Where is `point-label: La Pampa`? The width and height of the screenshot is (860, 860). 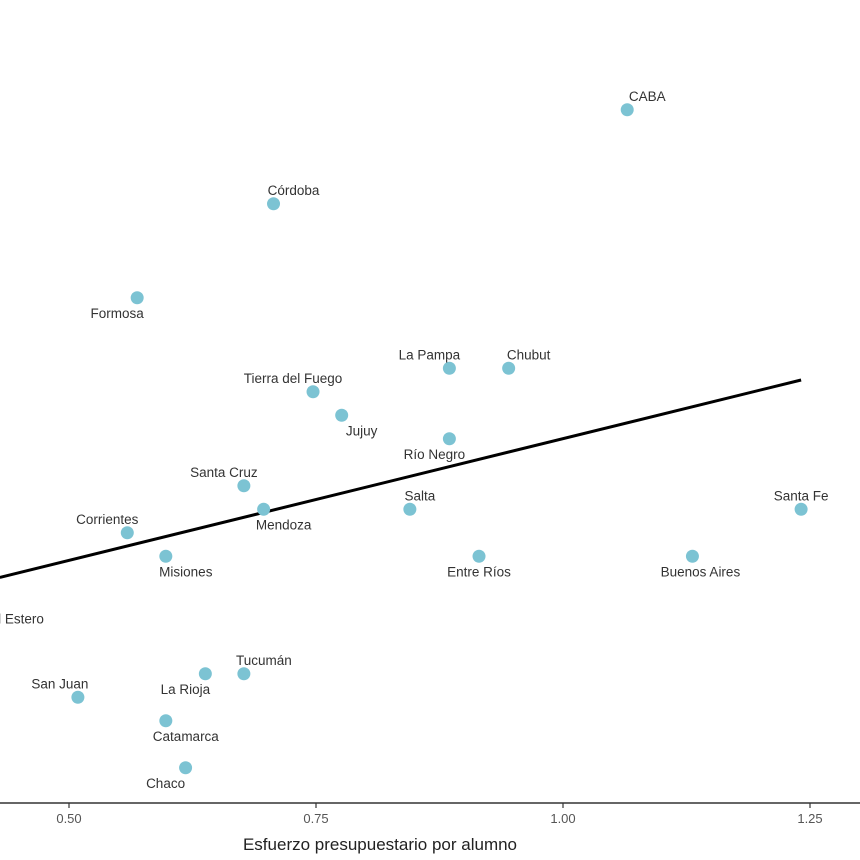 point-label: La Pampa is located at coordinates (430, 354).